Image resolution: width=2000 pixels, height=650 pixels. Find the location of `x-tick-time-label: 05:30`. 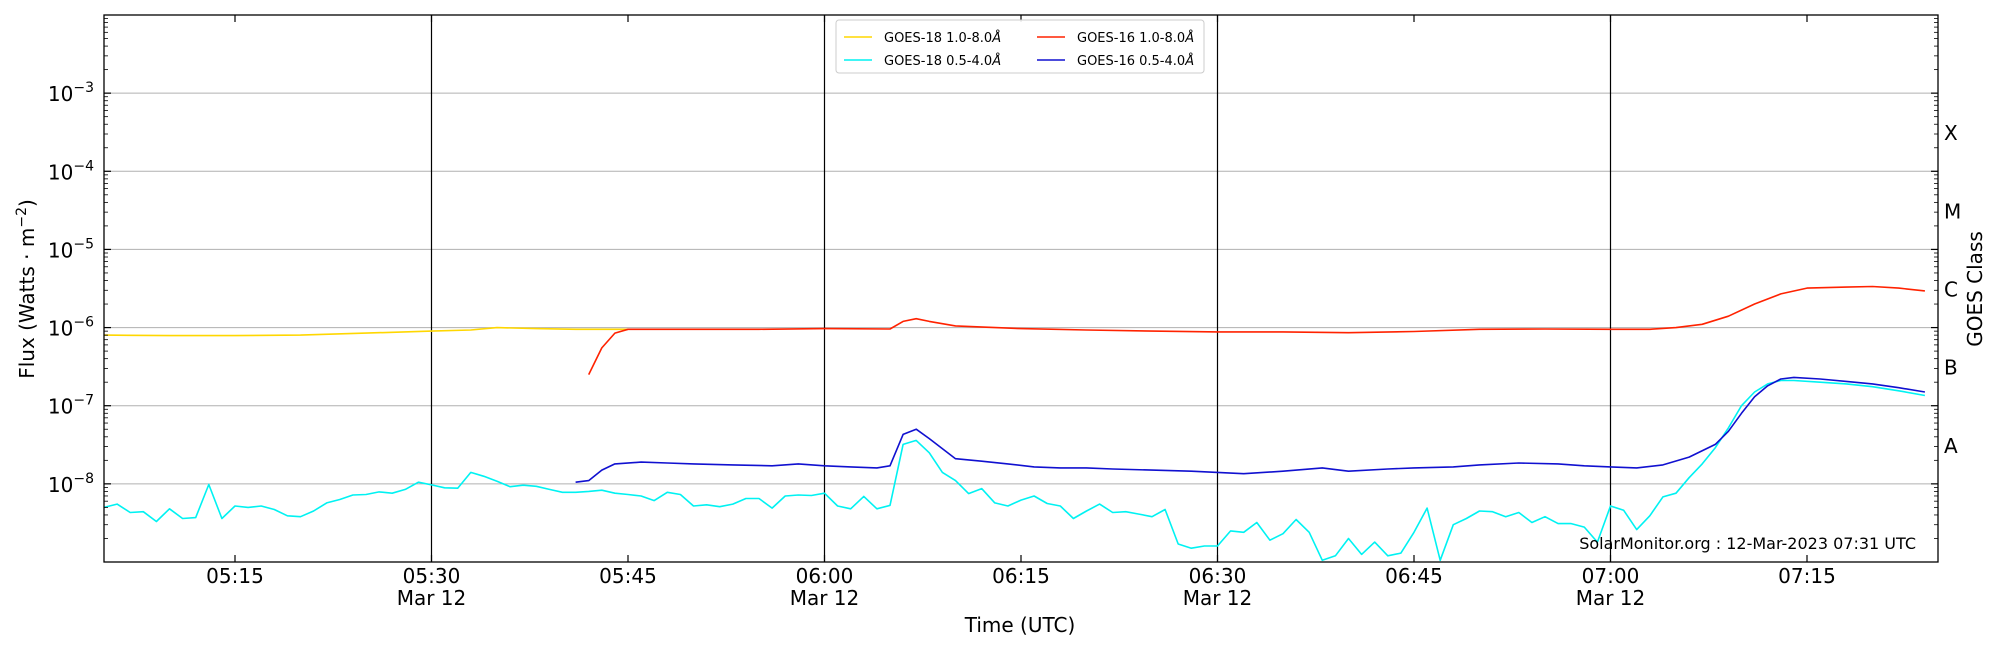

x-tick-time-label: 05:30 is located at coordinates (432, 576).